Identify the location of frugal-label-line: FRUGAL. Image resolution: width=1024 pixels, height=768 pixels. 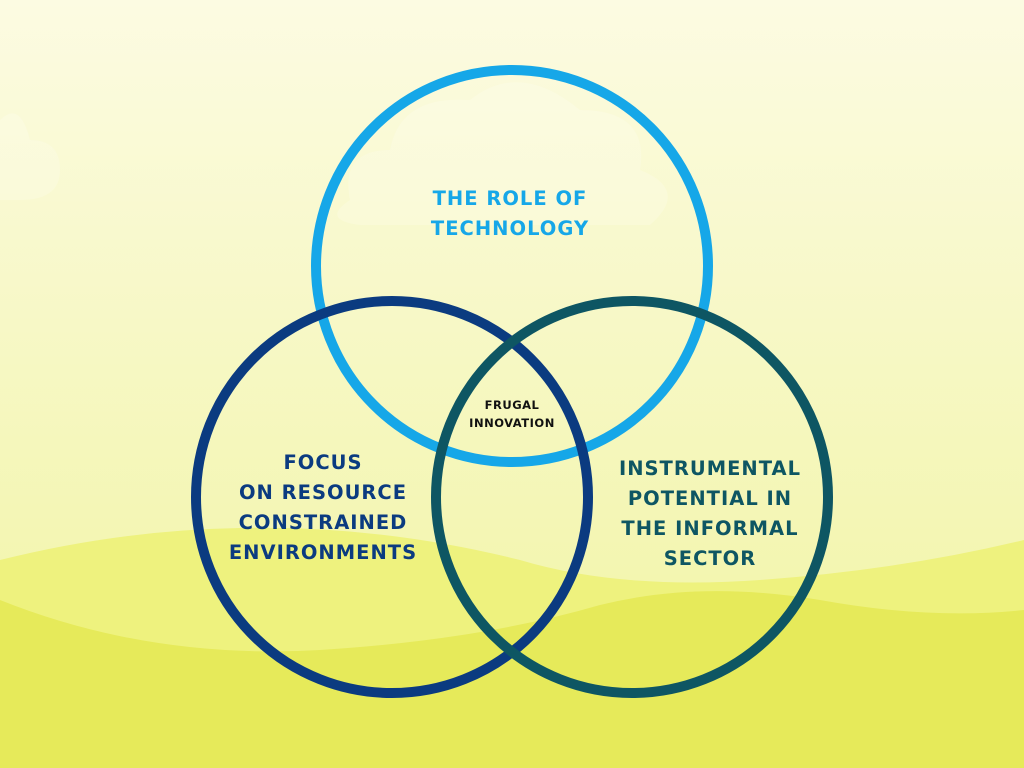
(512, 405).